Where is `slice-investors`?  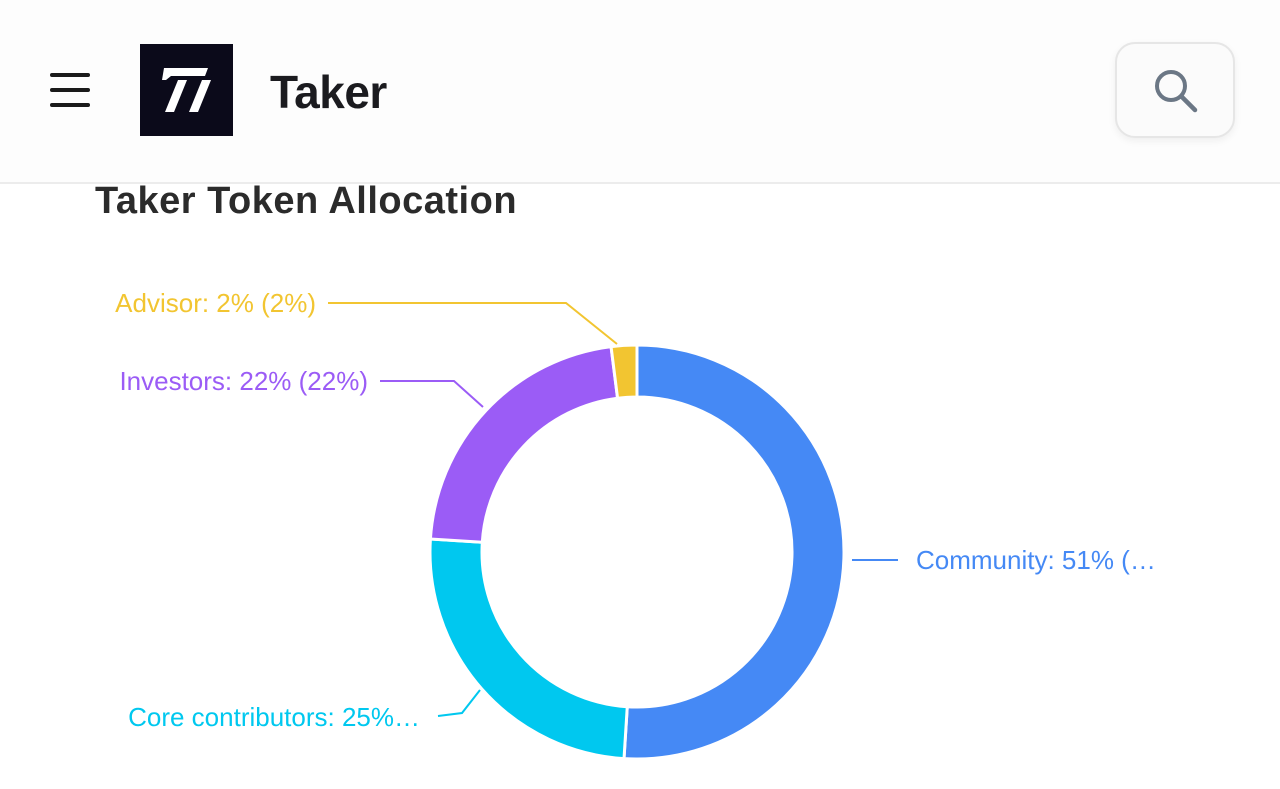
slice-investors is located at coordinates (524, 444).